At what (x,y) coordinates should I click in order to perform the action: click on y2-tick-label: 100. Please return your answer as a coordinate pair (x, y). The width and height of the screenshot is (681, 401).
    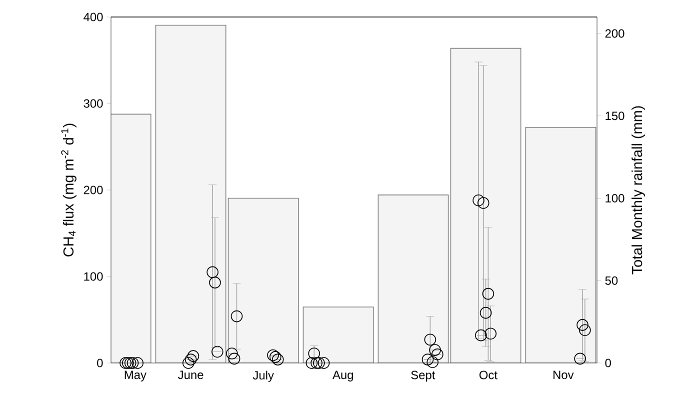
    Looking at the image, I should click on (615, 198).